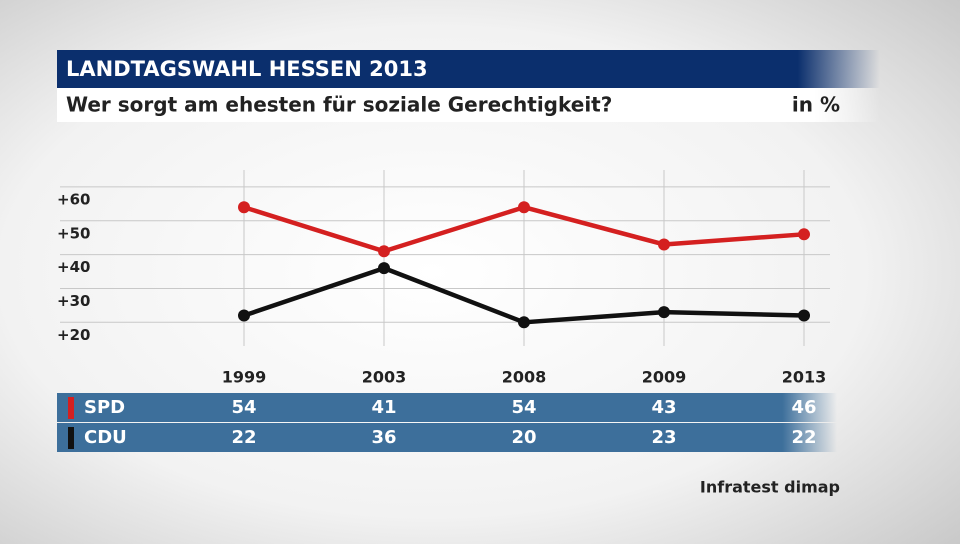  What do you see at coordinates (663, 407) in the screenshot?
I see `table-value: 43` at bounding box center [663, 407].